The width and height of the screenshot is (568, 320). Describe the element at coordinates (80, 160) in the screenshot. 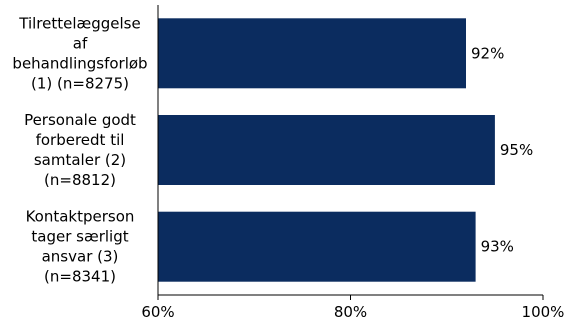

I see `category-label-line: samtaler (2)` at that location.